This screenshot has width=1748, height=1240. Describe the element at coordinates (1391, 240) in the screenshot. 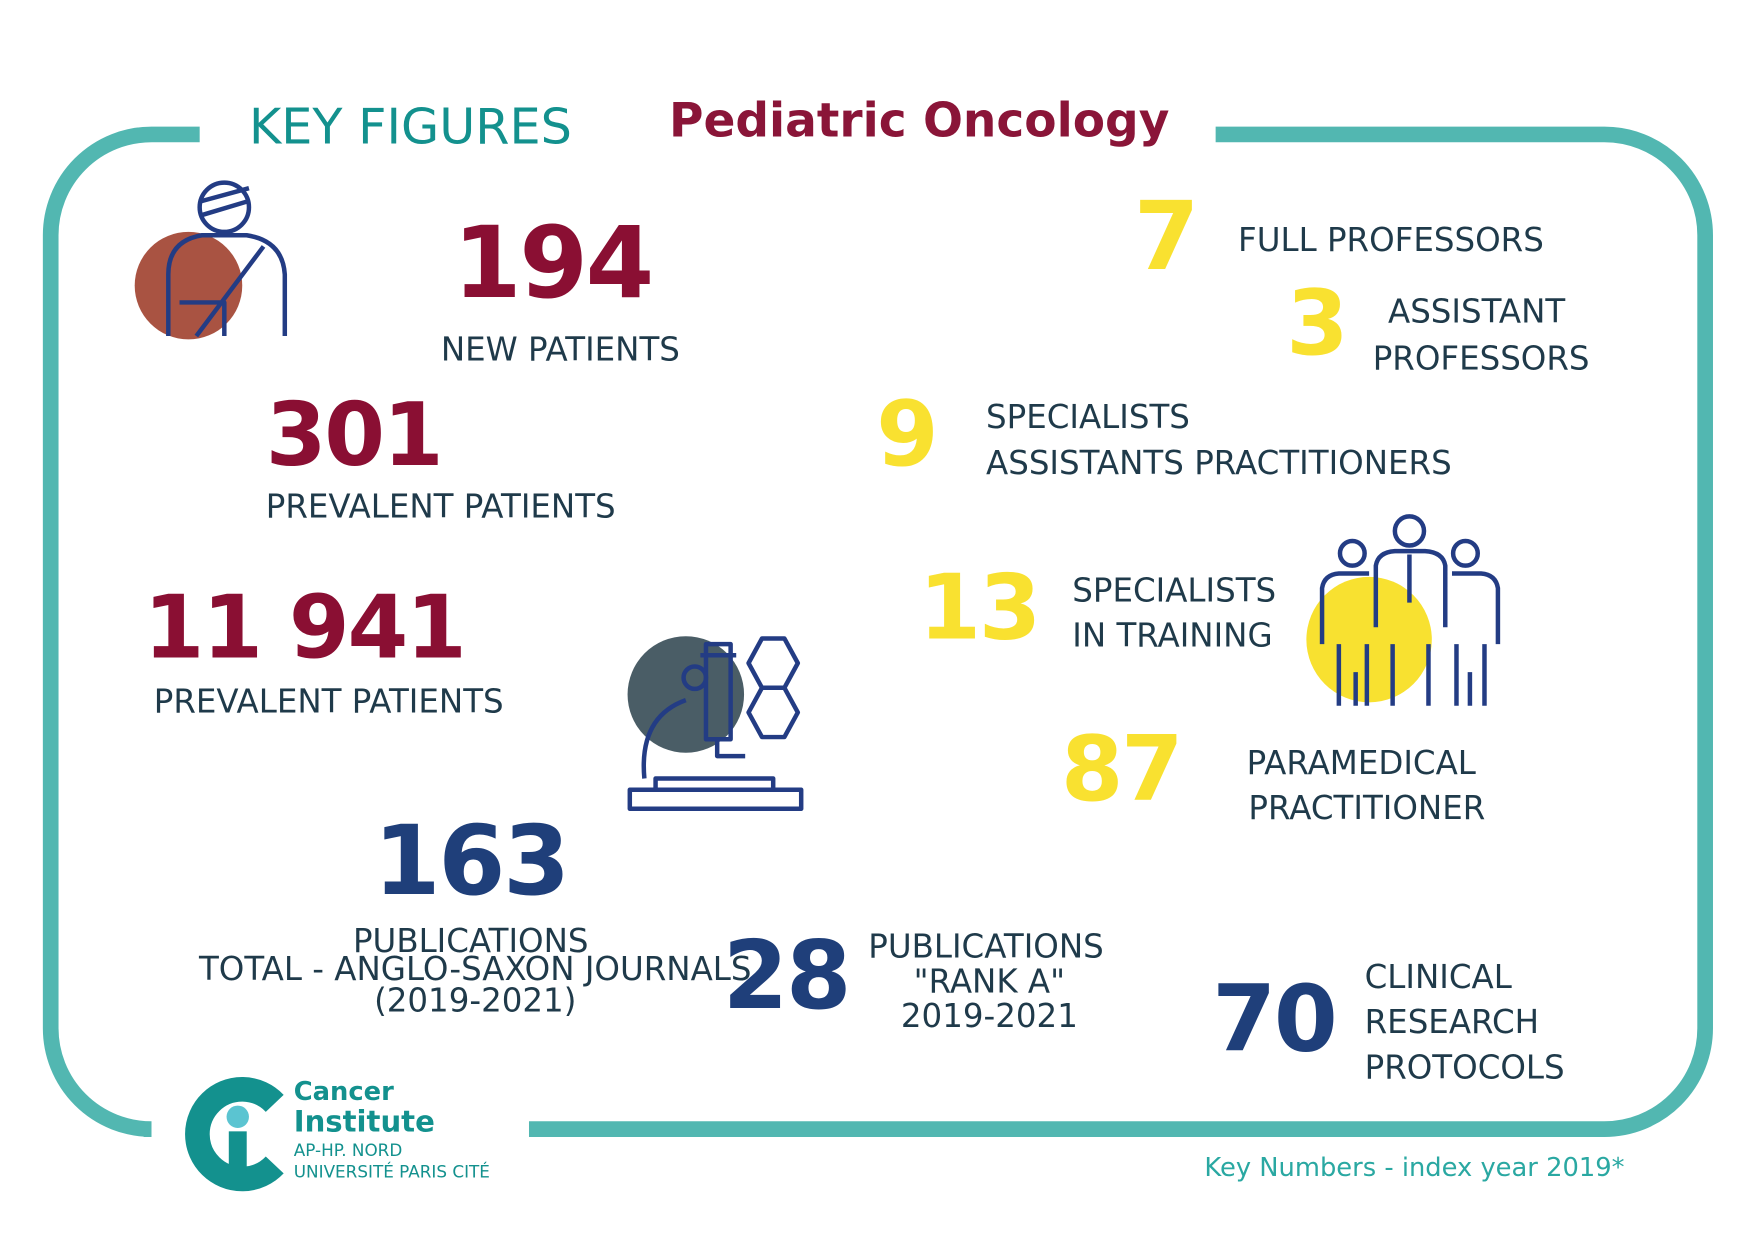

I see `figure-label: FULL PROFESSORS` at that location.